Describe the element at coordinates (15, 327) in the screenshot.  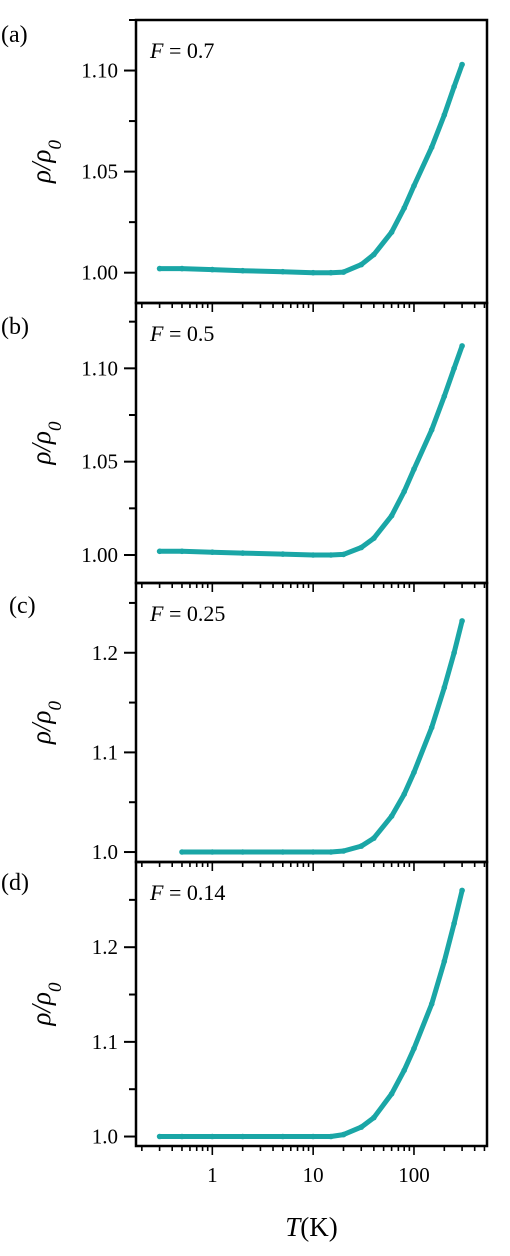
I see `panel-label: (b)` at that location.